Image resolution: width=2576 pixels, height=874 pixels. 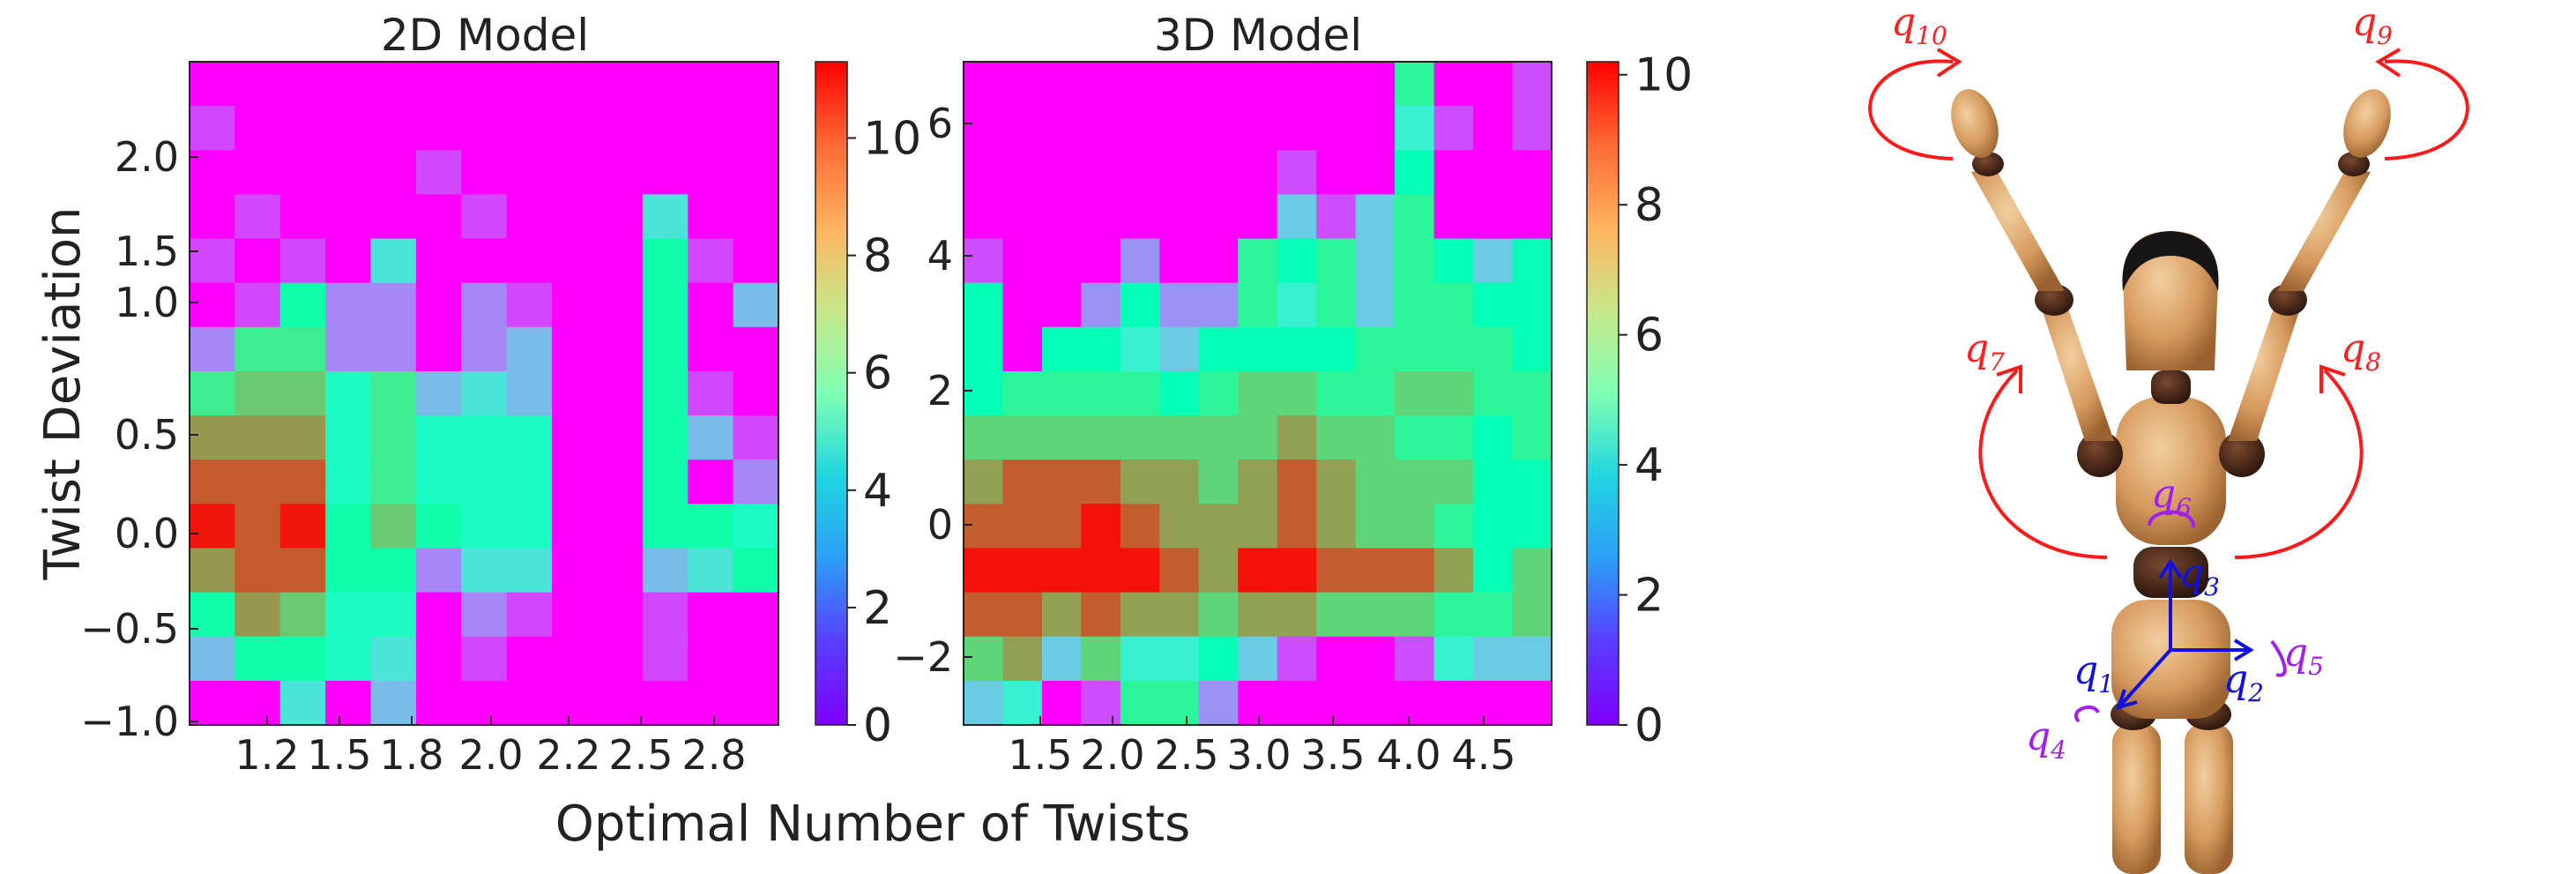 I want to click on y-axis-label: Twist Deviation, so click(x=63, y=393).